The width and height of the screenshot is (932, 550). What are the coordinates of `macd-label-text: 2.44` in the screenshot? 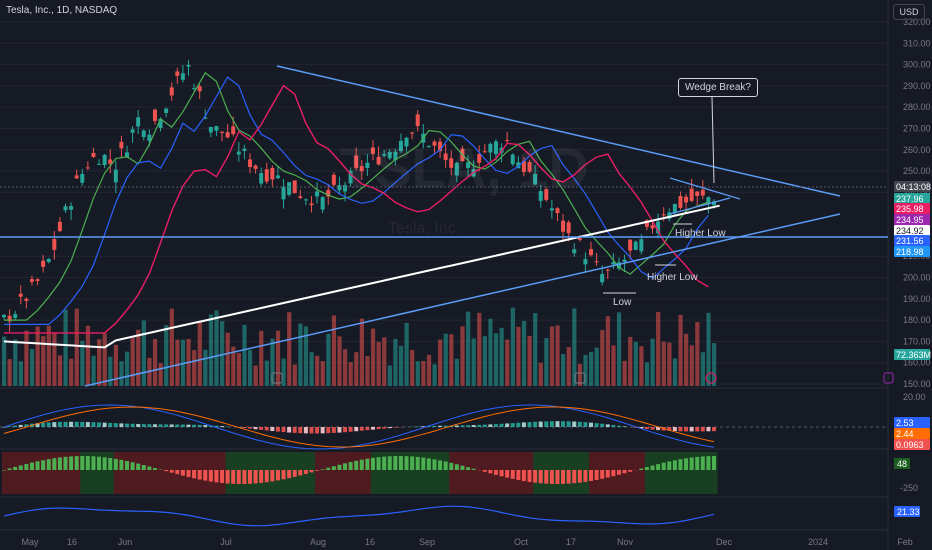 It's located at (905, 434).